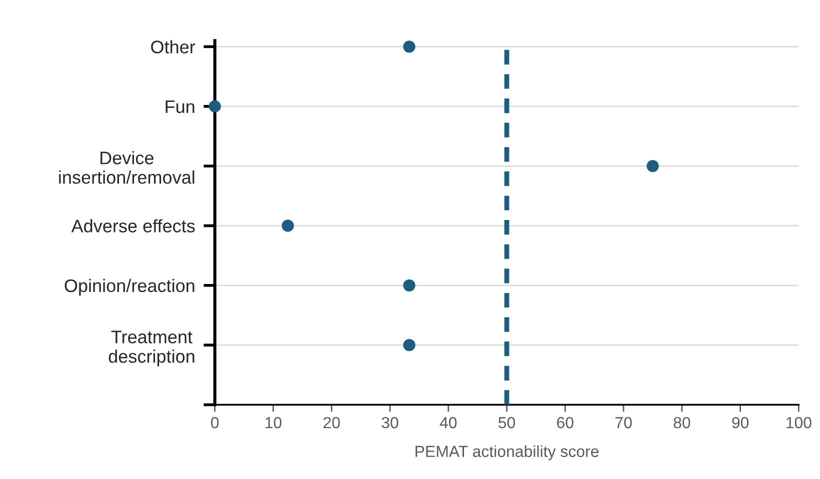  Describe the element at coordinates (151, 348) in the screenshot. I see `y-tick-label: Treatment description` at that location.